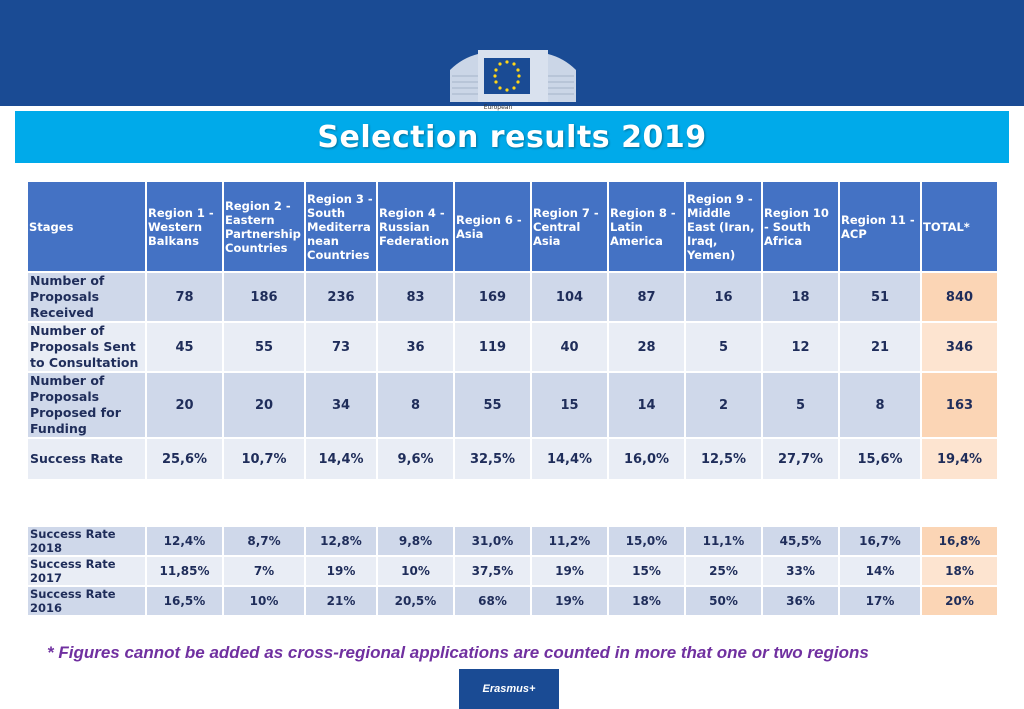 The height and width of the screenshot is (709, 1024). I want to click on table-cell: 11,1%, so click(723, 541).